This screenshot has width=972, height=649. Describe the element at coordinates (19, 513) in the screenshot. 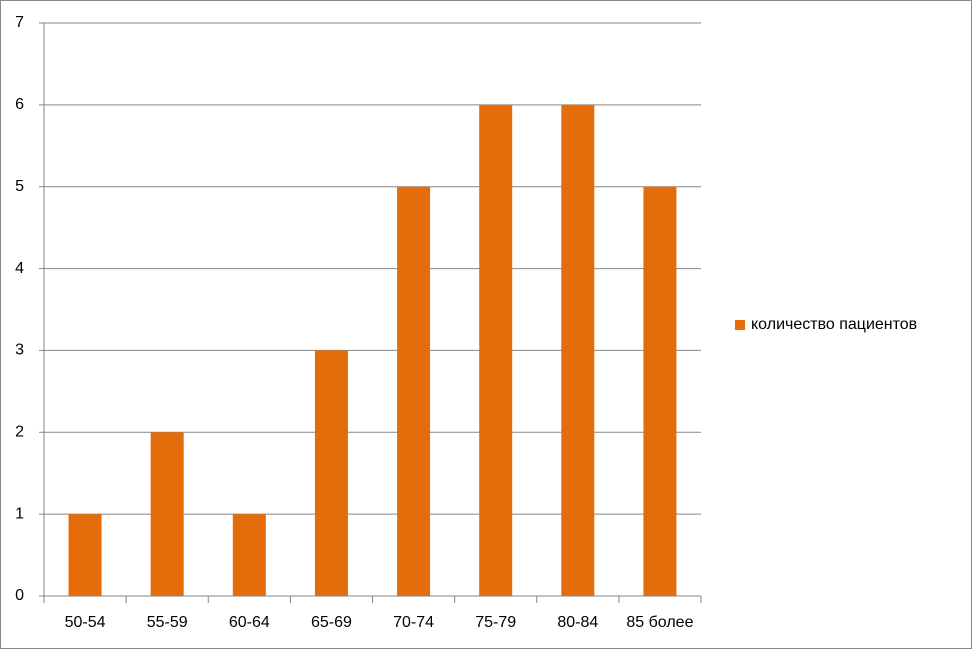

I see `y-tick-label: 1` at that location.